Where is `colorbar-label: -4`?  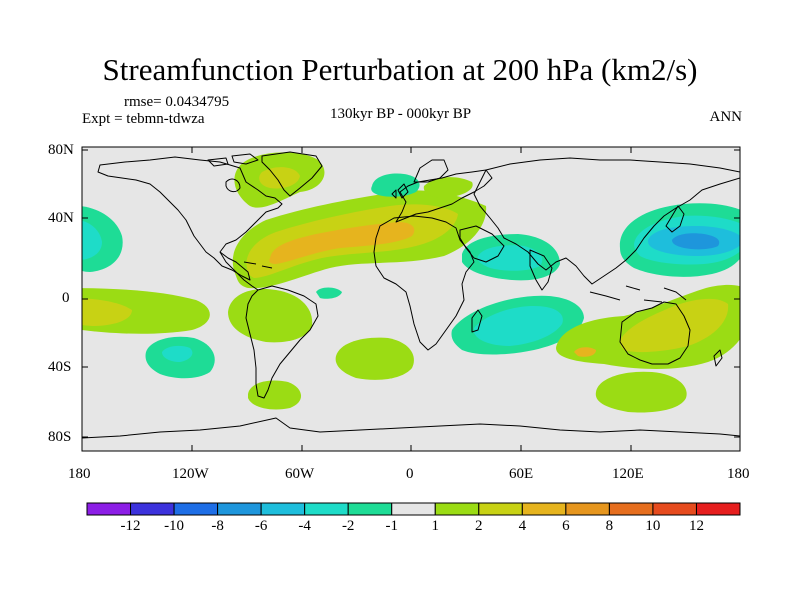
colorbar-label: -4 is located at coordinates (304, 526).